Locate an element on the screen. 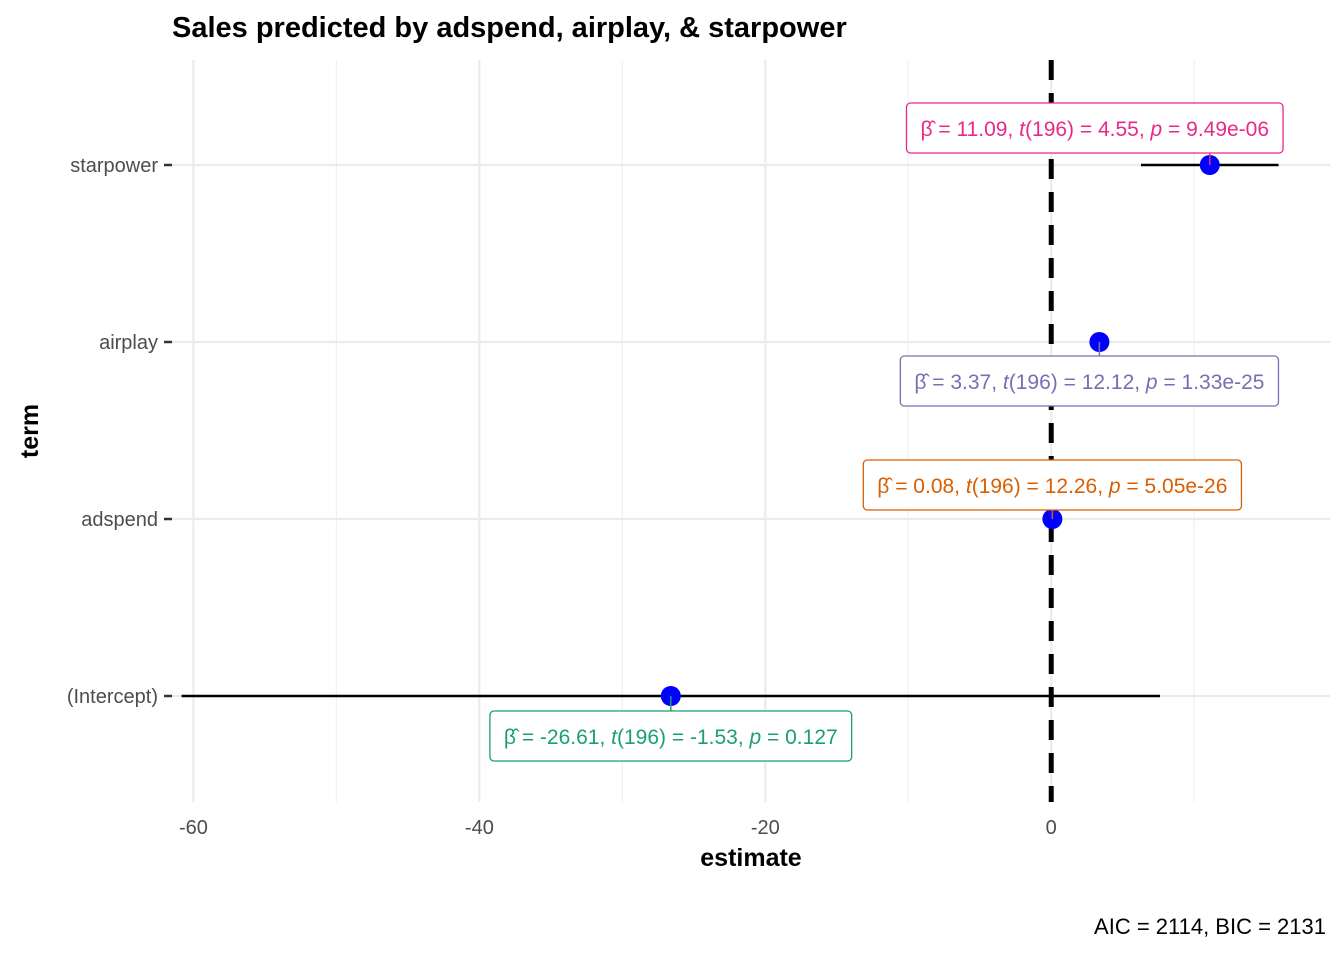  label-text: β̂ = -26.61, t(196) = -1.53, p = 0.127 is located at coordinates (671, 737).